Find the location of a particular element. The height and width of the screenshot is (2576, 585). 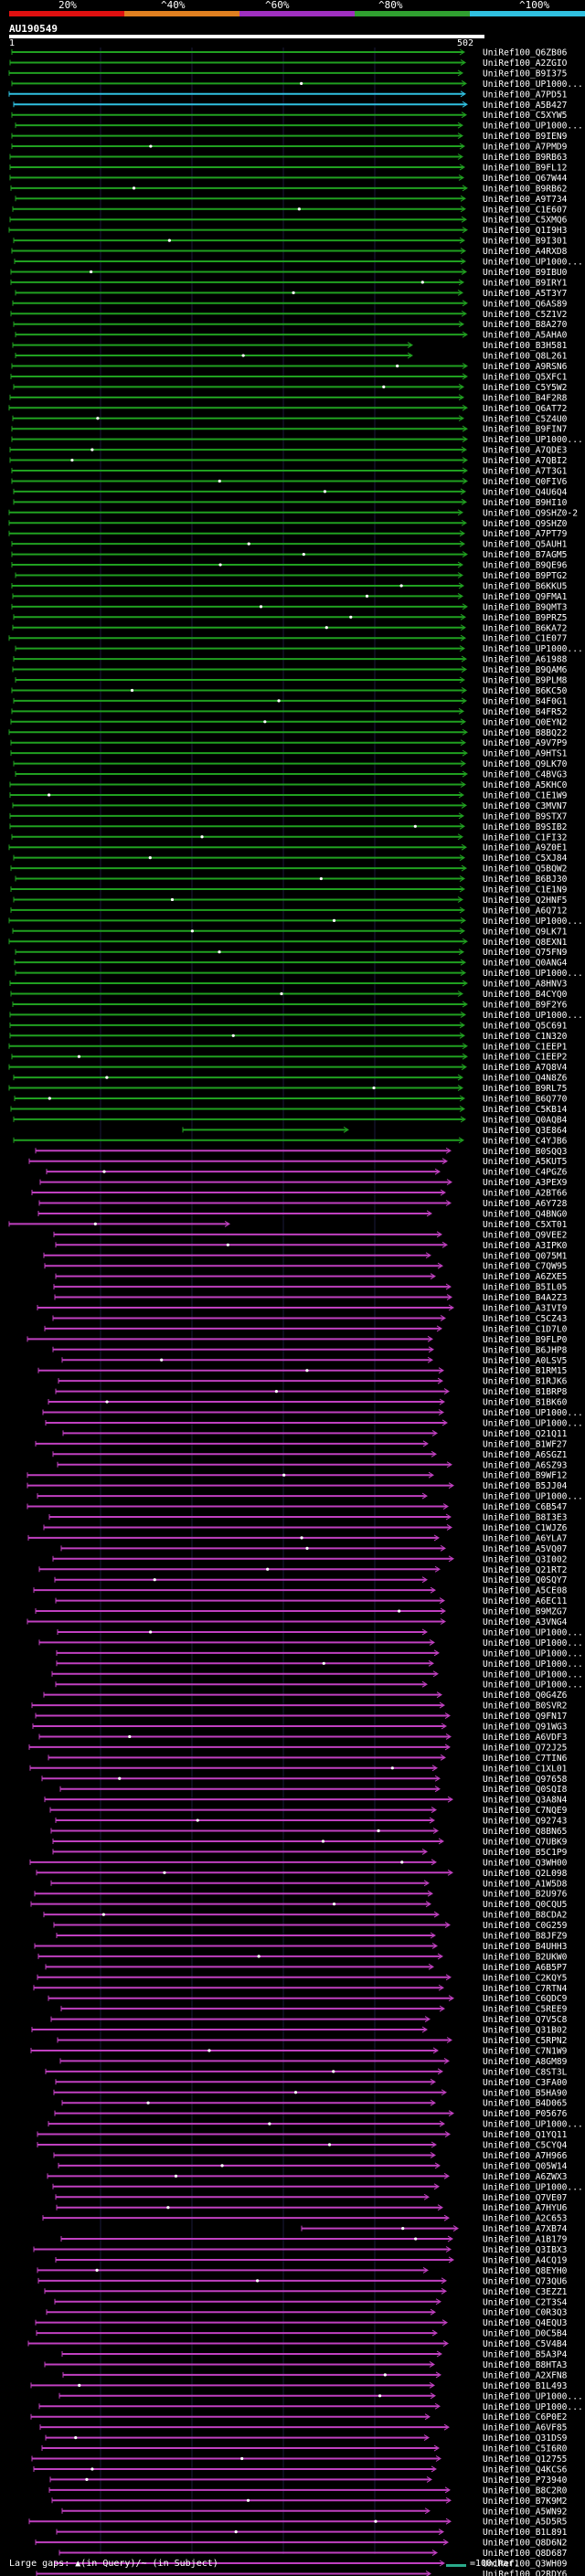

hit-label: UniRef100_A6ZWX3 is located at coordinates (525, 2177).